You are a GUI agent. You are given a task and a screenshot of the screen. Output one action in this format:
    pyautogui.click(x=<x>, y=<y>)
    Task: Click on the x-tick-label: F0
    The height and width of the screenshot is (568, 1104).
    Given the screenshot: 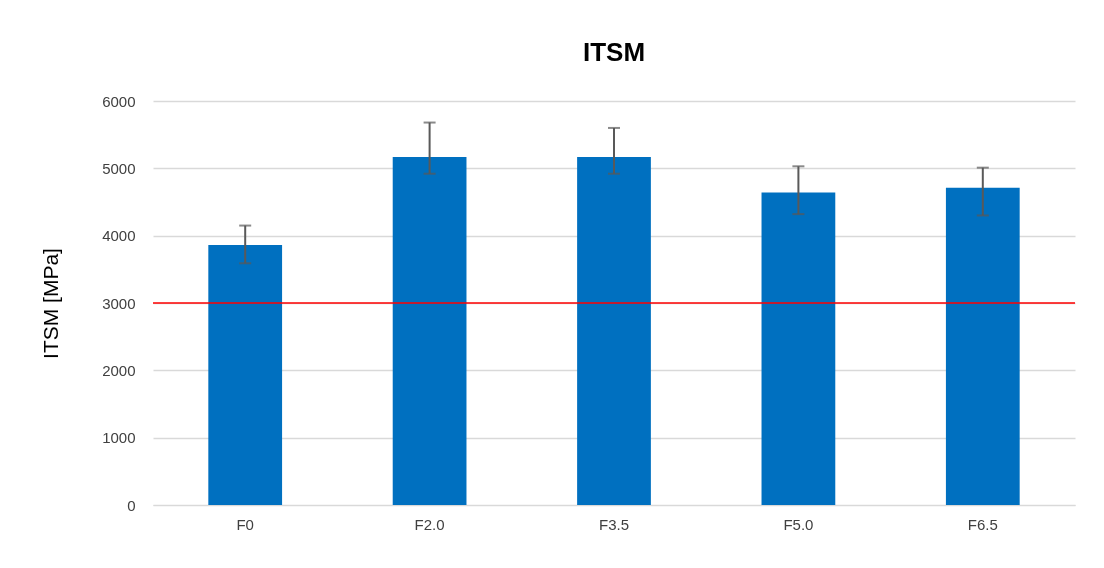 What is the action you would take?
    pyautogui.click(x=245, y=524)
    